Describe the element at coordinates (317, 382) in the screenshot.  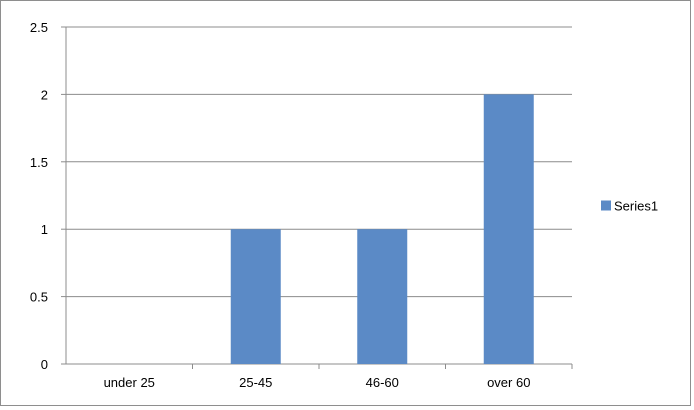
I see `x-tick-labels: under 25 25-45 46-60 over 60` at that location.